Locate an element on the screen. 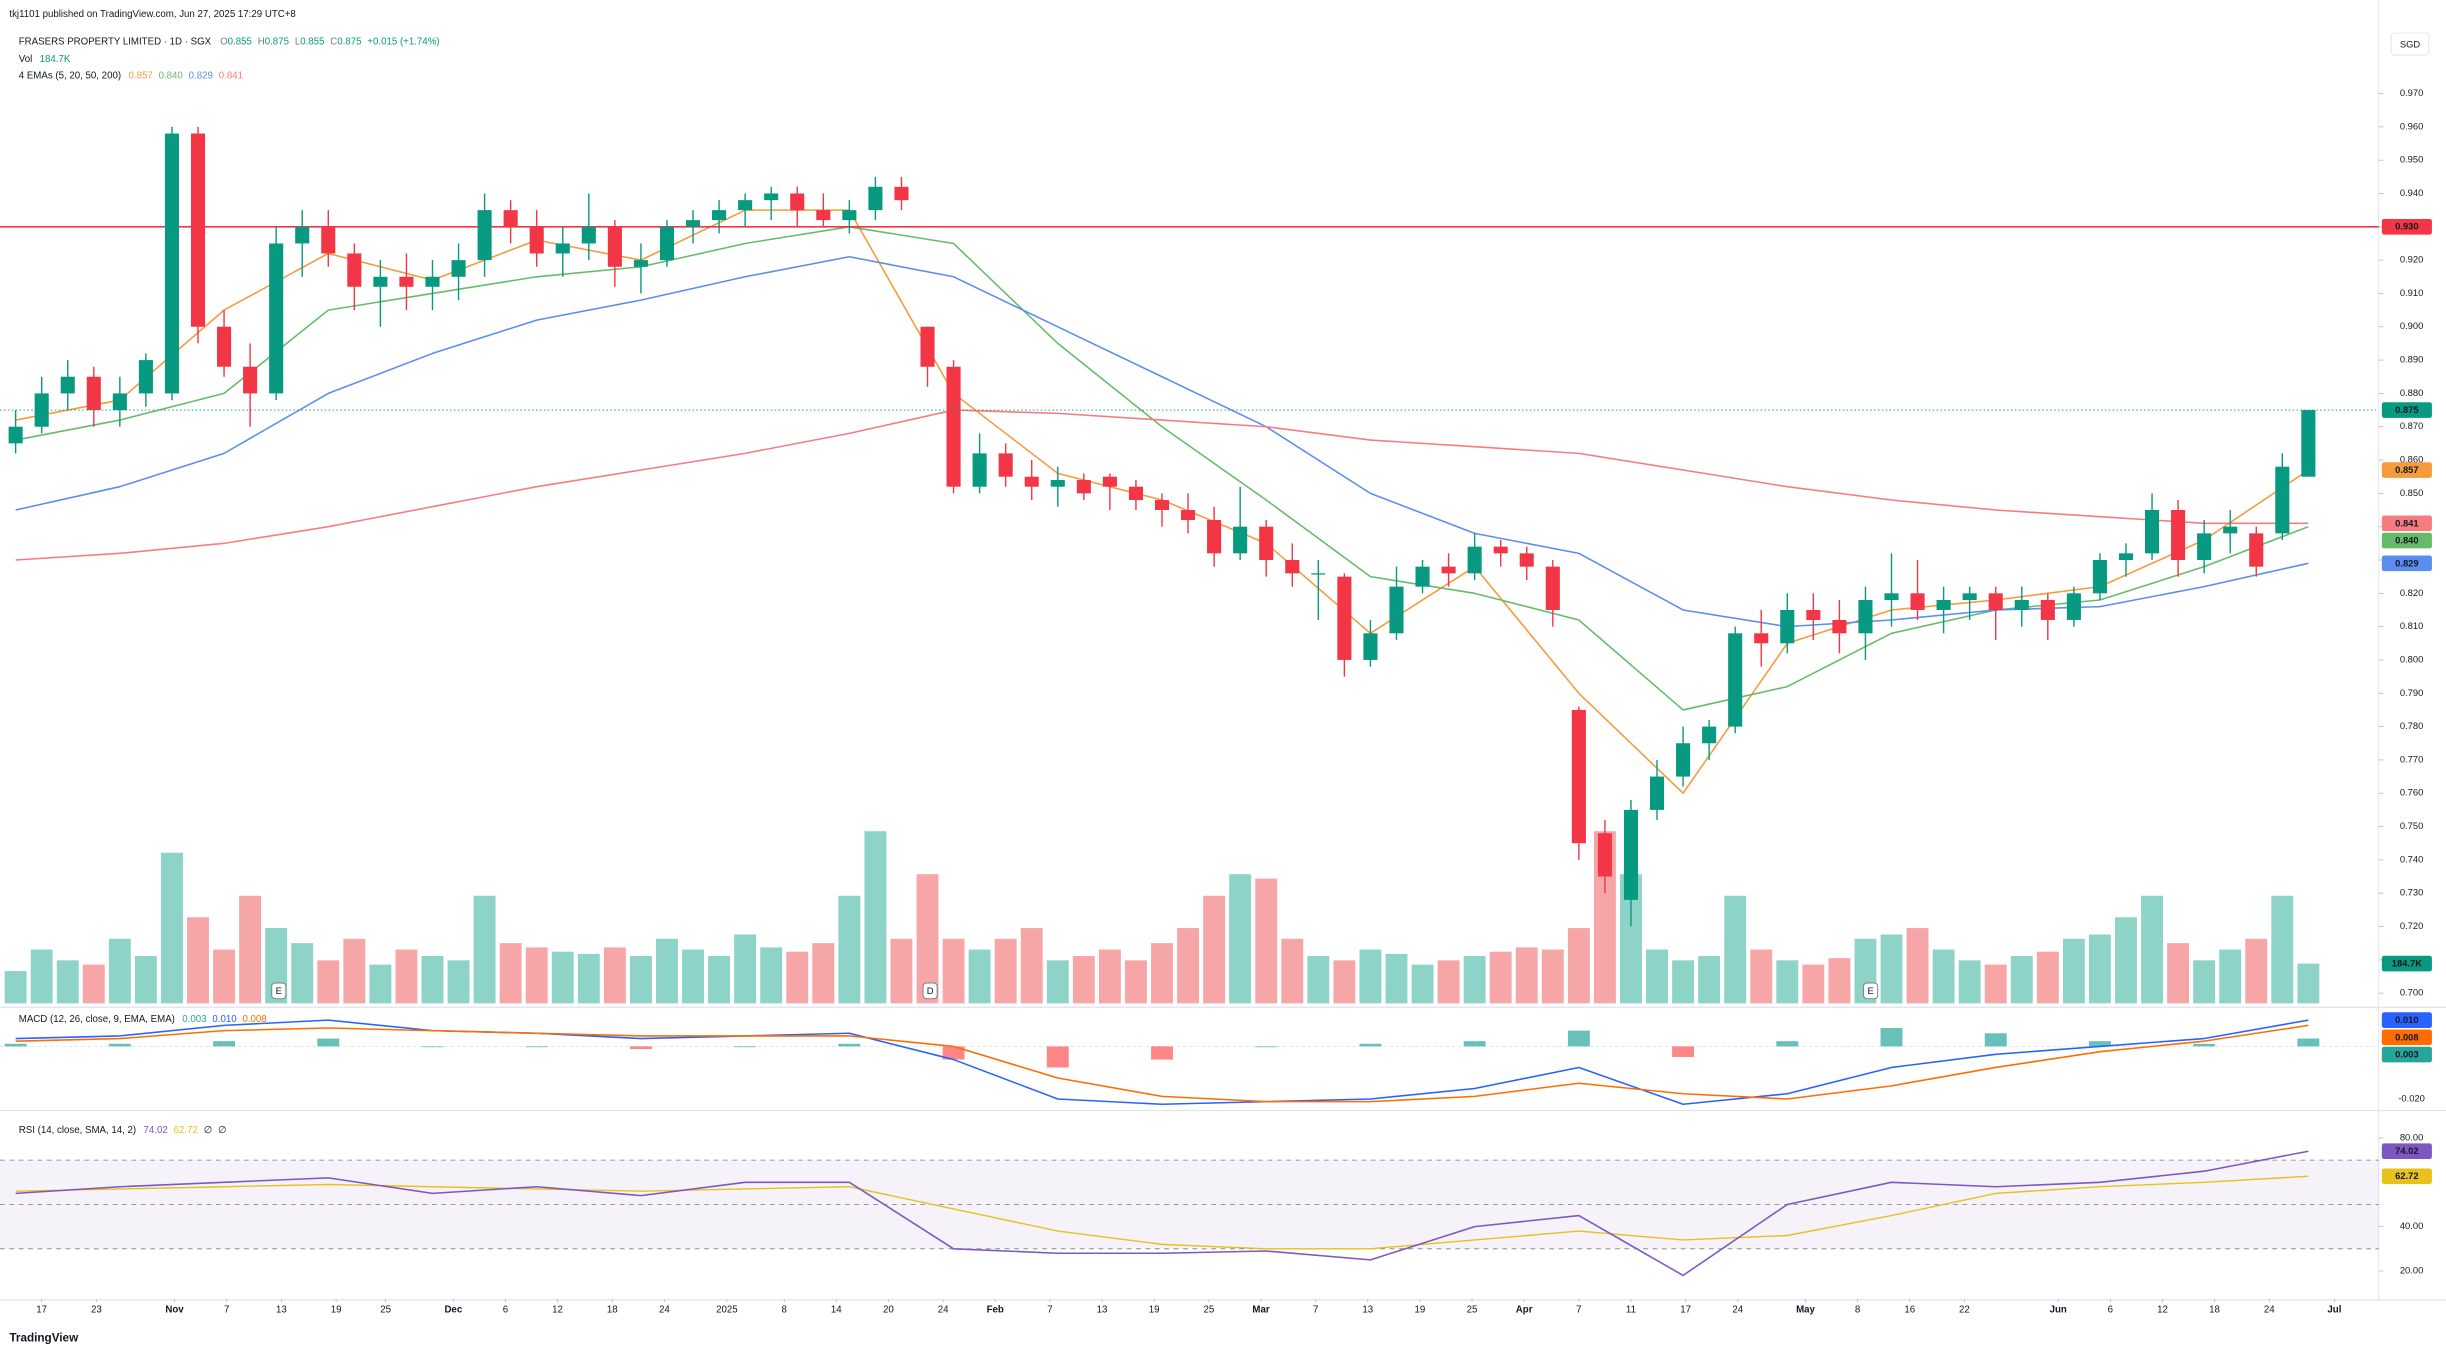 The width and height of the screenshot is (2446, 1351). signal-line is located at coordinates (1162, 1063).